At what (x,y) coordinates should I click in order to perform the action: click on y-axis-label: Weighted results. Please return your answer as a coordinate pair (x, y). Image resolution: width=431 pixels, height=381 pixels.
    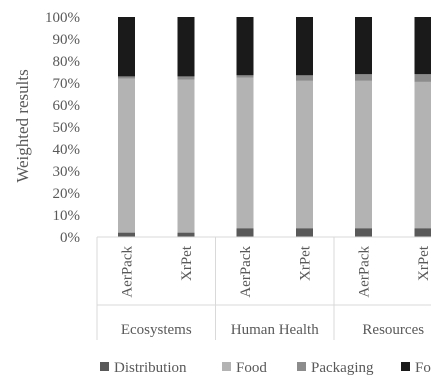
    Looking at the image, I should click on (22, 125).